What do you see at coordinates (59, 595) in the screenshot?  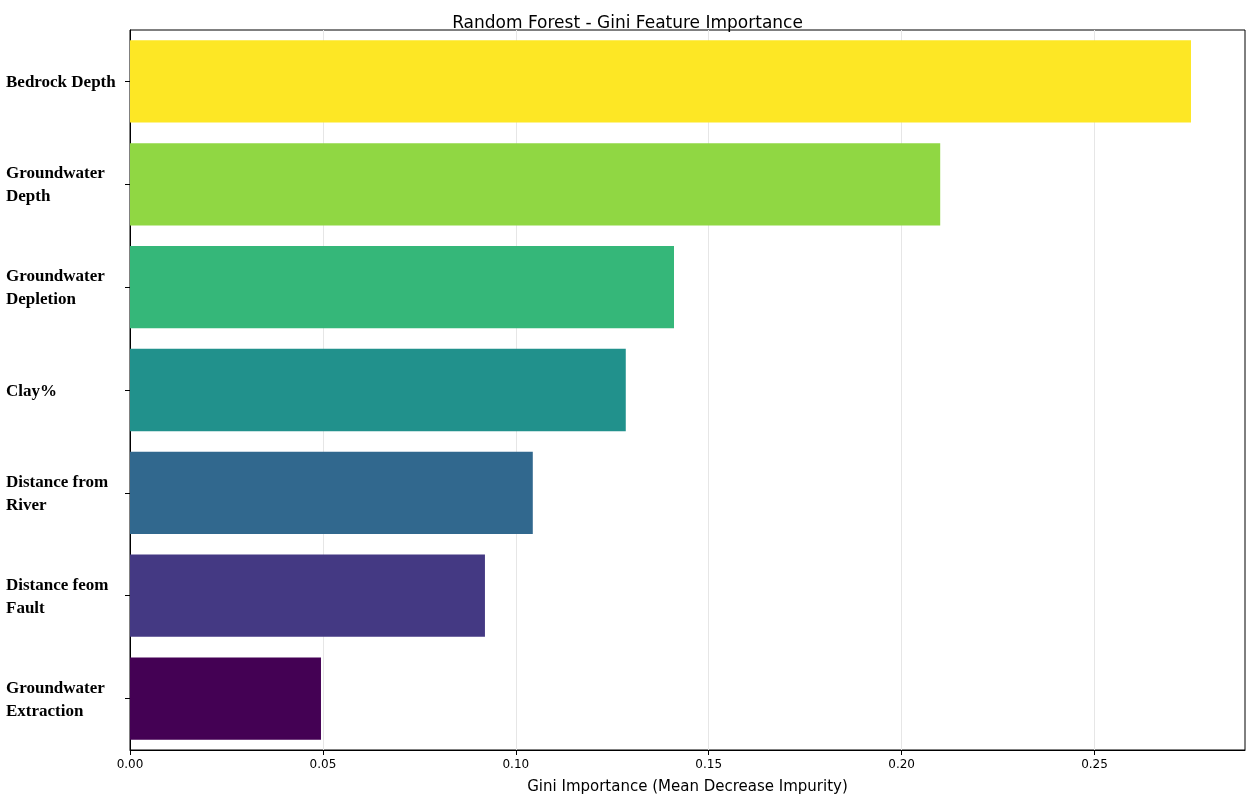 I see `y-tick-label: Distance feom Fault` at bounding box center [59, 595].